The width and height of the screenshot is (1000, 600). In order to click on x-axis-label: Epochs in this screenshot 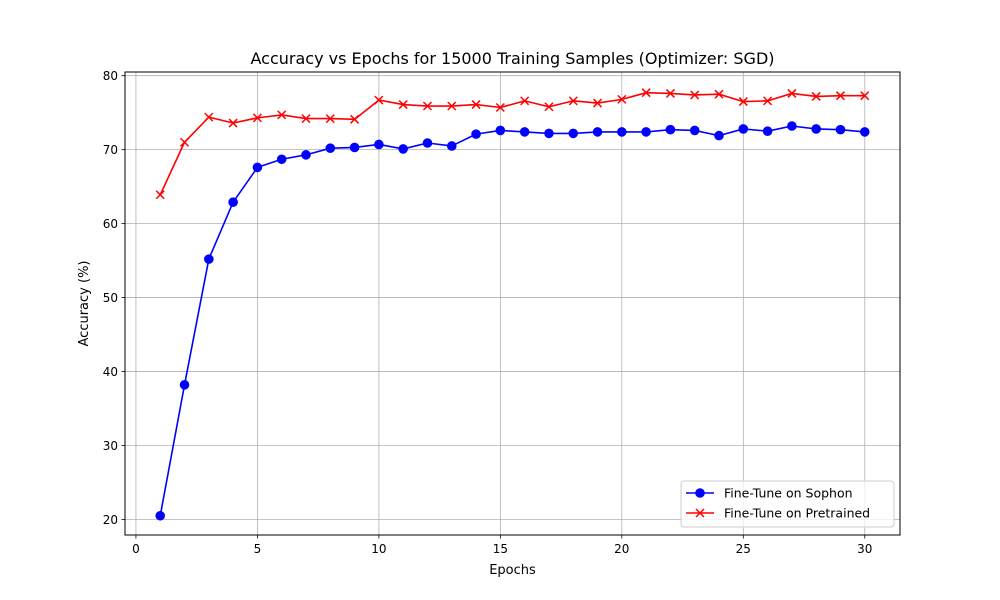, I will do `click(512, 570)`.